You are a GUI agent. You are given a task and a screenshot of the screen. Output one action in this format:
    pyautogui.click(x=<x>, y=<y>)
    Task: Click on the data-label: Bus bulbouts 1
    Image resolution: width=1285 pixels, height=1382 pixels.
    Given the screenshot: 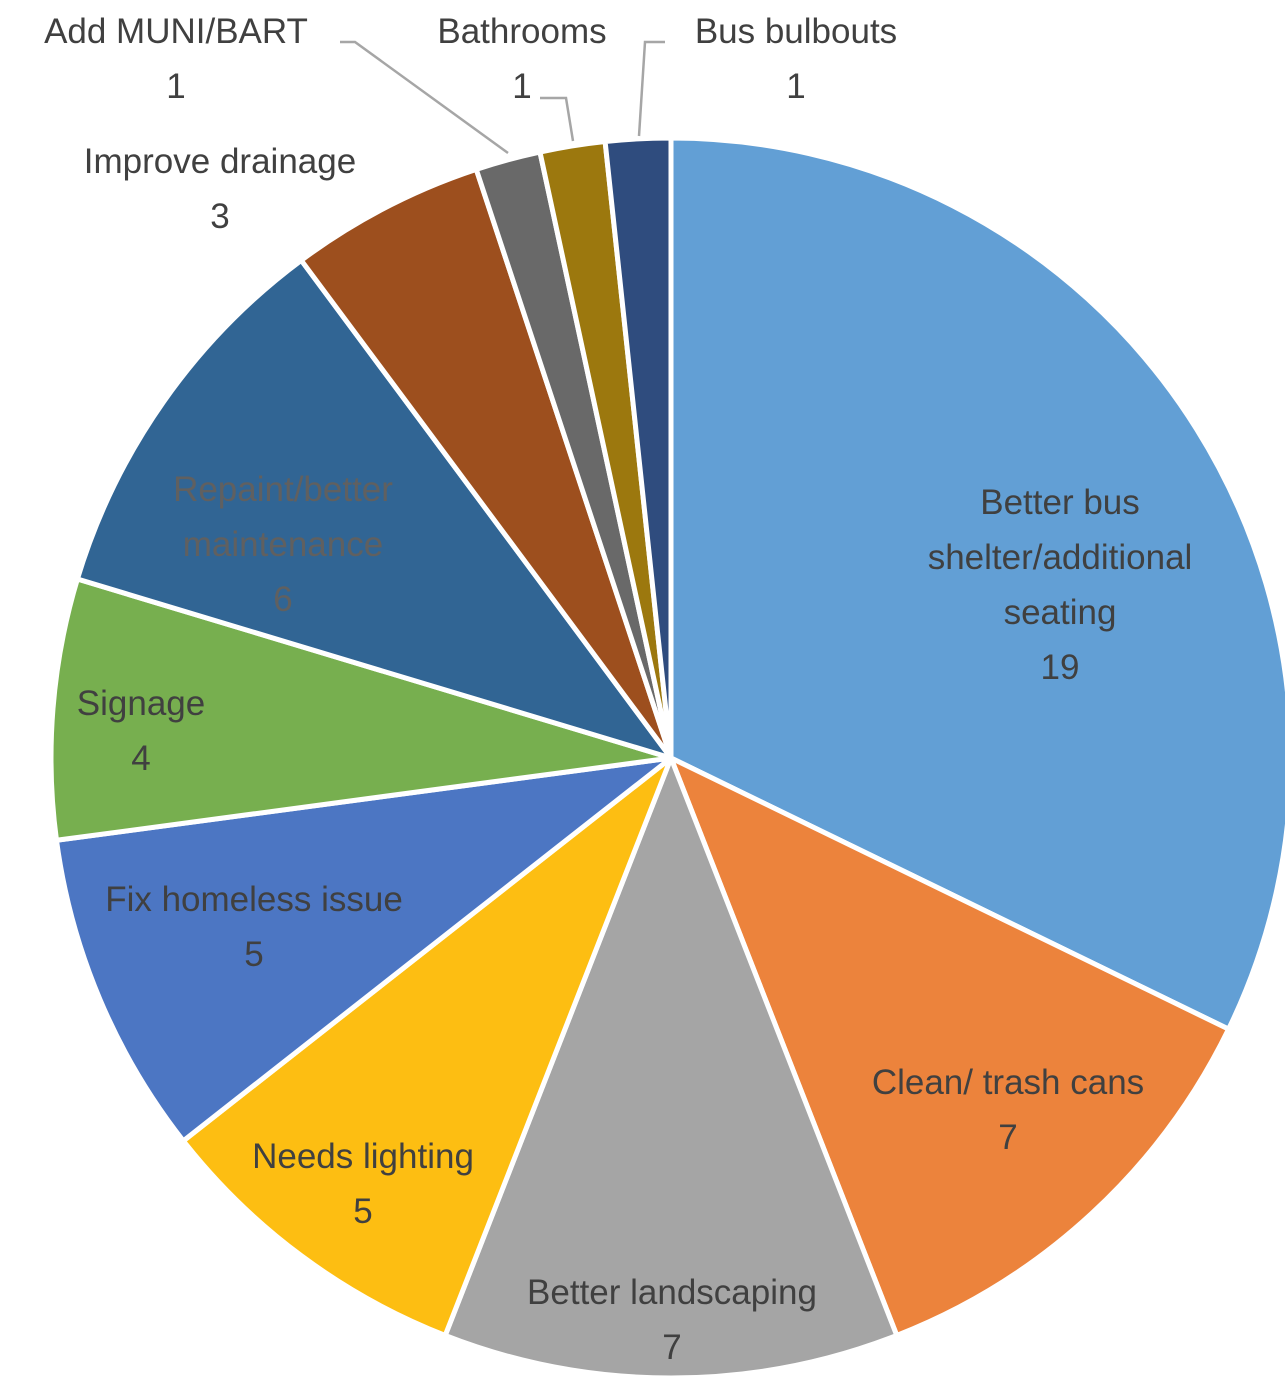 What is the action you would take?
    pyautogui.click(x=796, y=59)
    